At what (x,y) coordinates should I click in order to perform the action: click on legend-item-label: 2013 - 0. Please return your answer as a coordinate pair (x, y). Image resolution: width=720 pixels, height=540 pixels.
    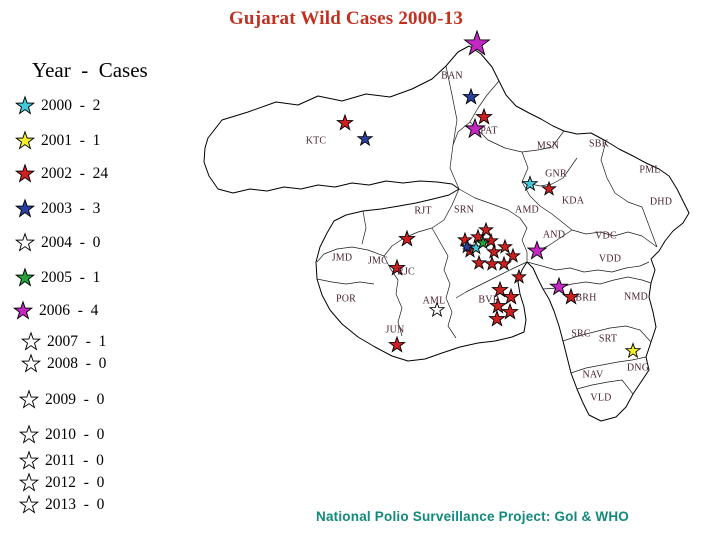
    Looking at the image, I should click on (75, 504).